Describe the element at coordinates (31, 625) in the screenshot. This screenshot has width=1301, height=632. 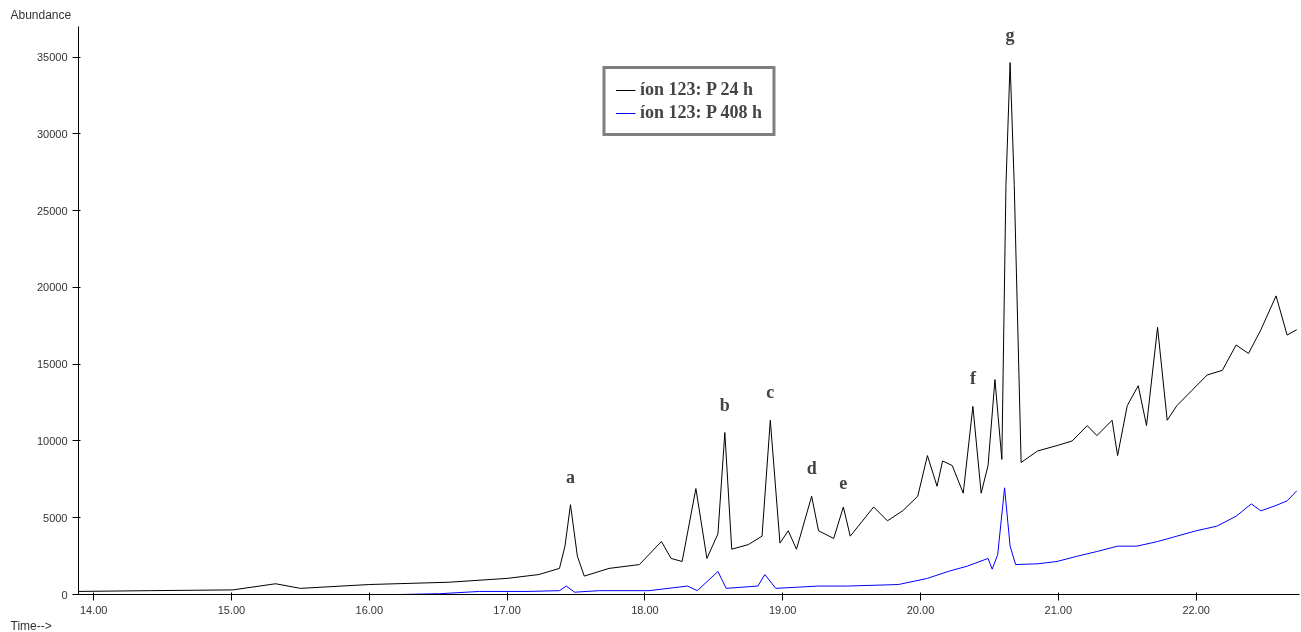
I see `x-axis-title: Time-->` at that location.